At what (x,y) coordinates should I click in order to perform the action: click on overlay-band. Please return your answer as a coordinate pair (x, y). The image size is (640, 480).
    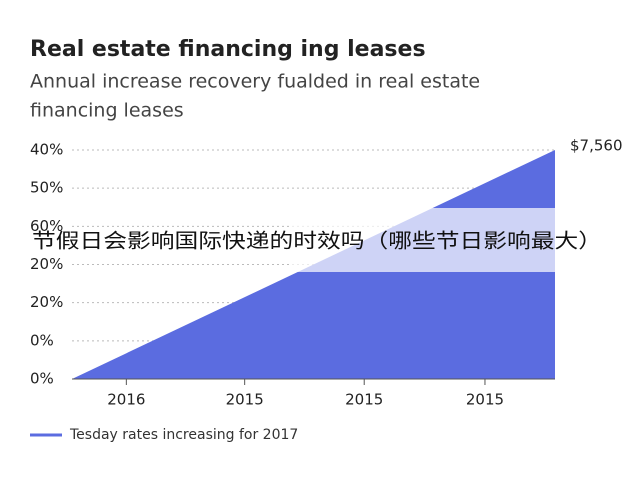
    Looking at the image, I should click on (422, 240).